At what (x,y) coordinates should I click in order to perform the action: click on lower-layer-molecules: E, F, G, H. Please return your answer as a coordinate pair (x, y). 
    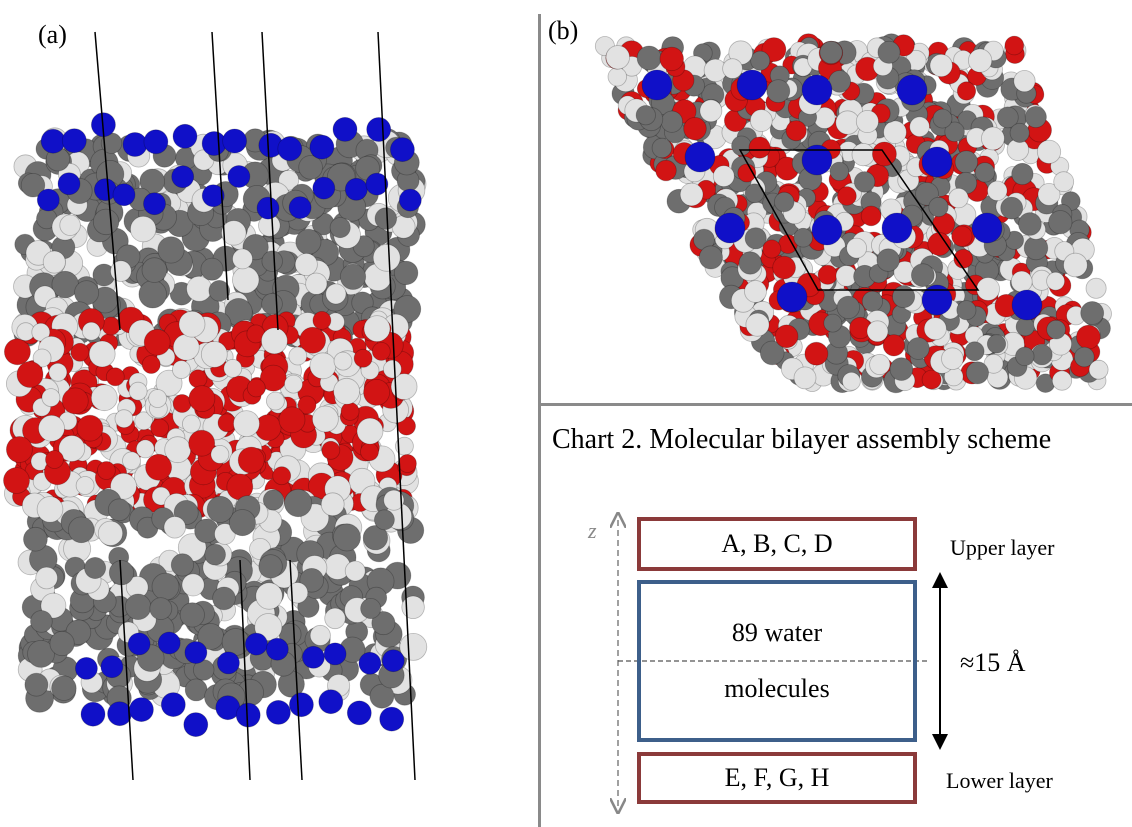
    Looking at the image, I should click on (777, 777).